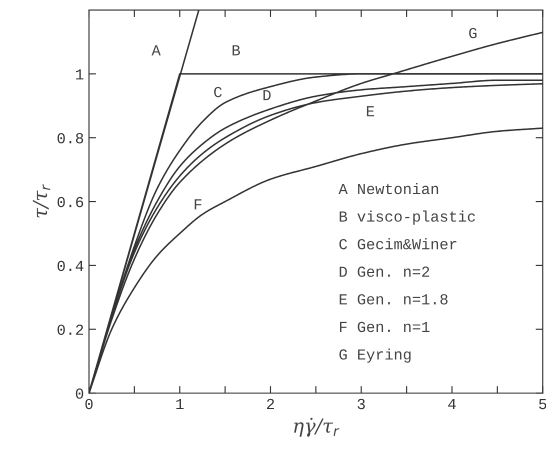 The image size is (546, 455). Describe the element at coordinates (267, 95) in the screenshot. I see `annotation: D` at that location.